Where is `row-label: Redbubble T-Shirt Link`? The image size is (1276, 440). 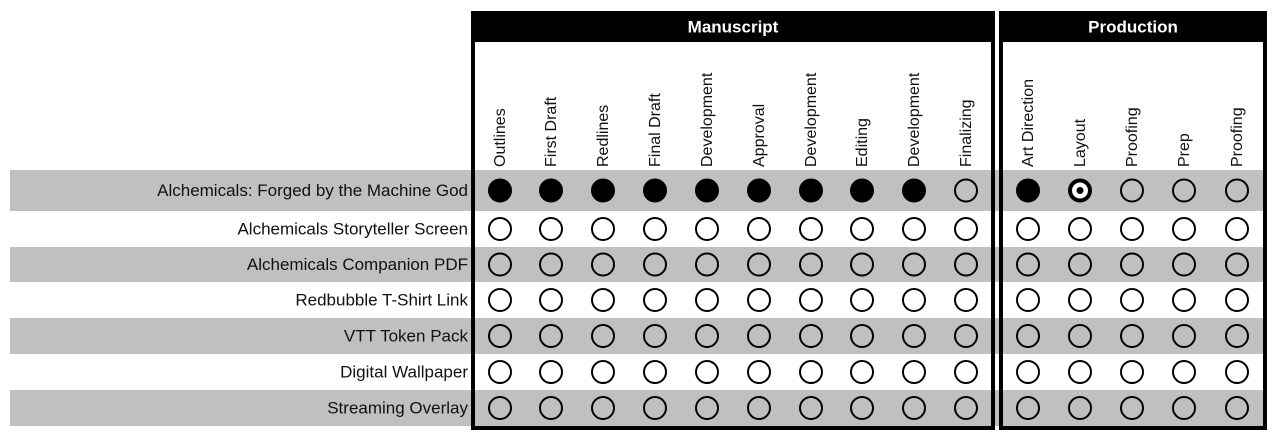 row-label: Redbubble T-Shirt Link is located at coordinates (381, 299).